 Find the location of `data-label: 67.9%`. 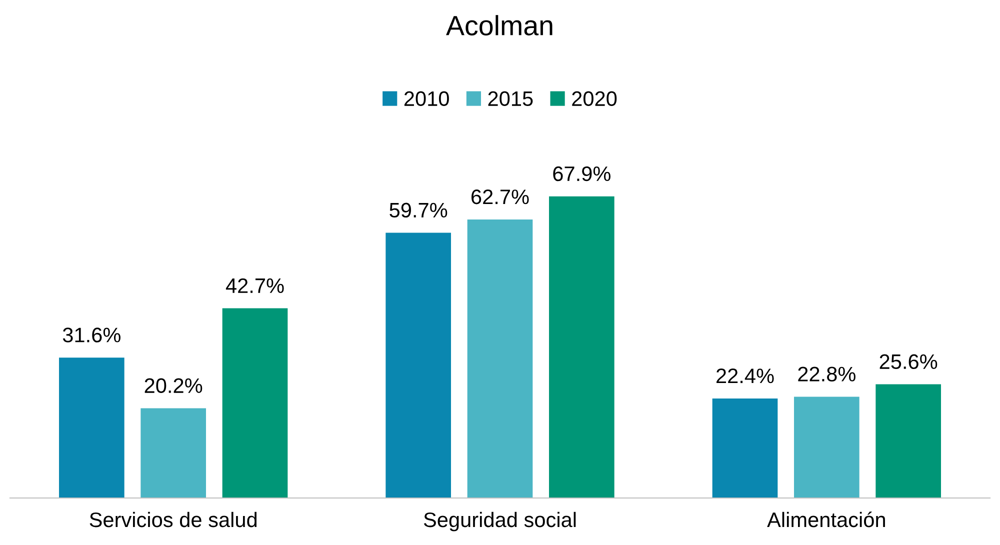

data-label: 67.9% is located at coordinates (581, 174).